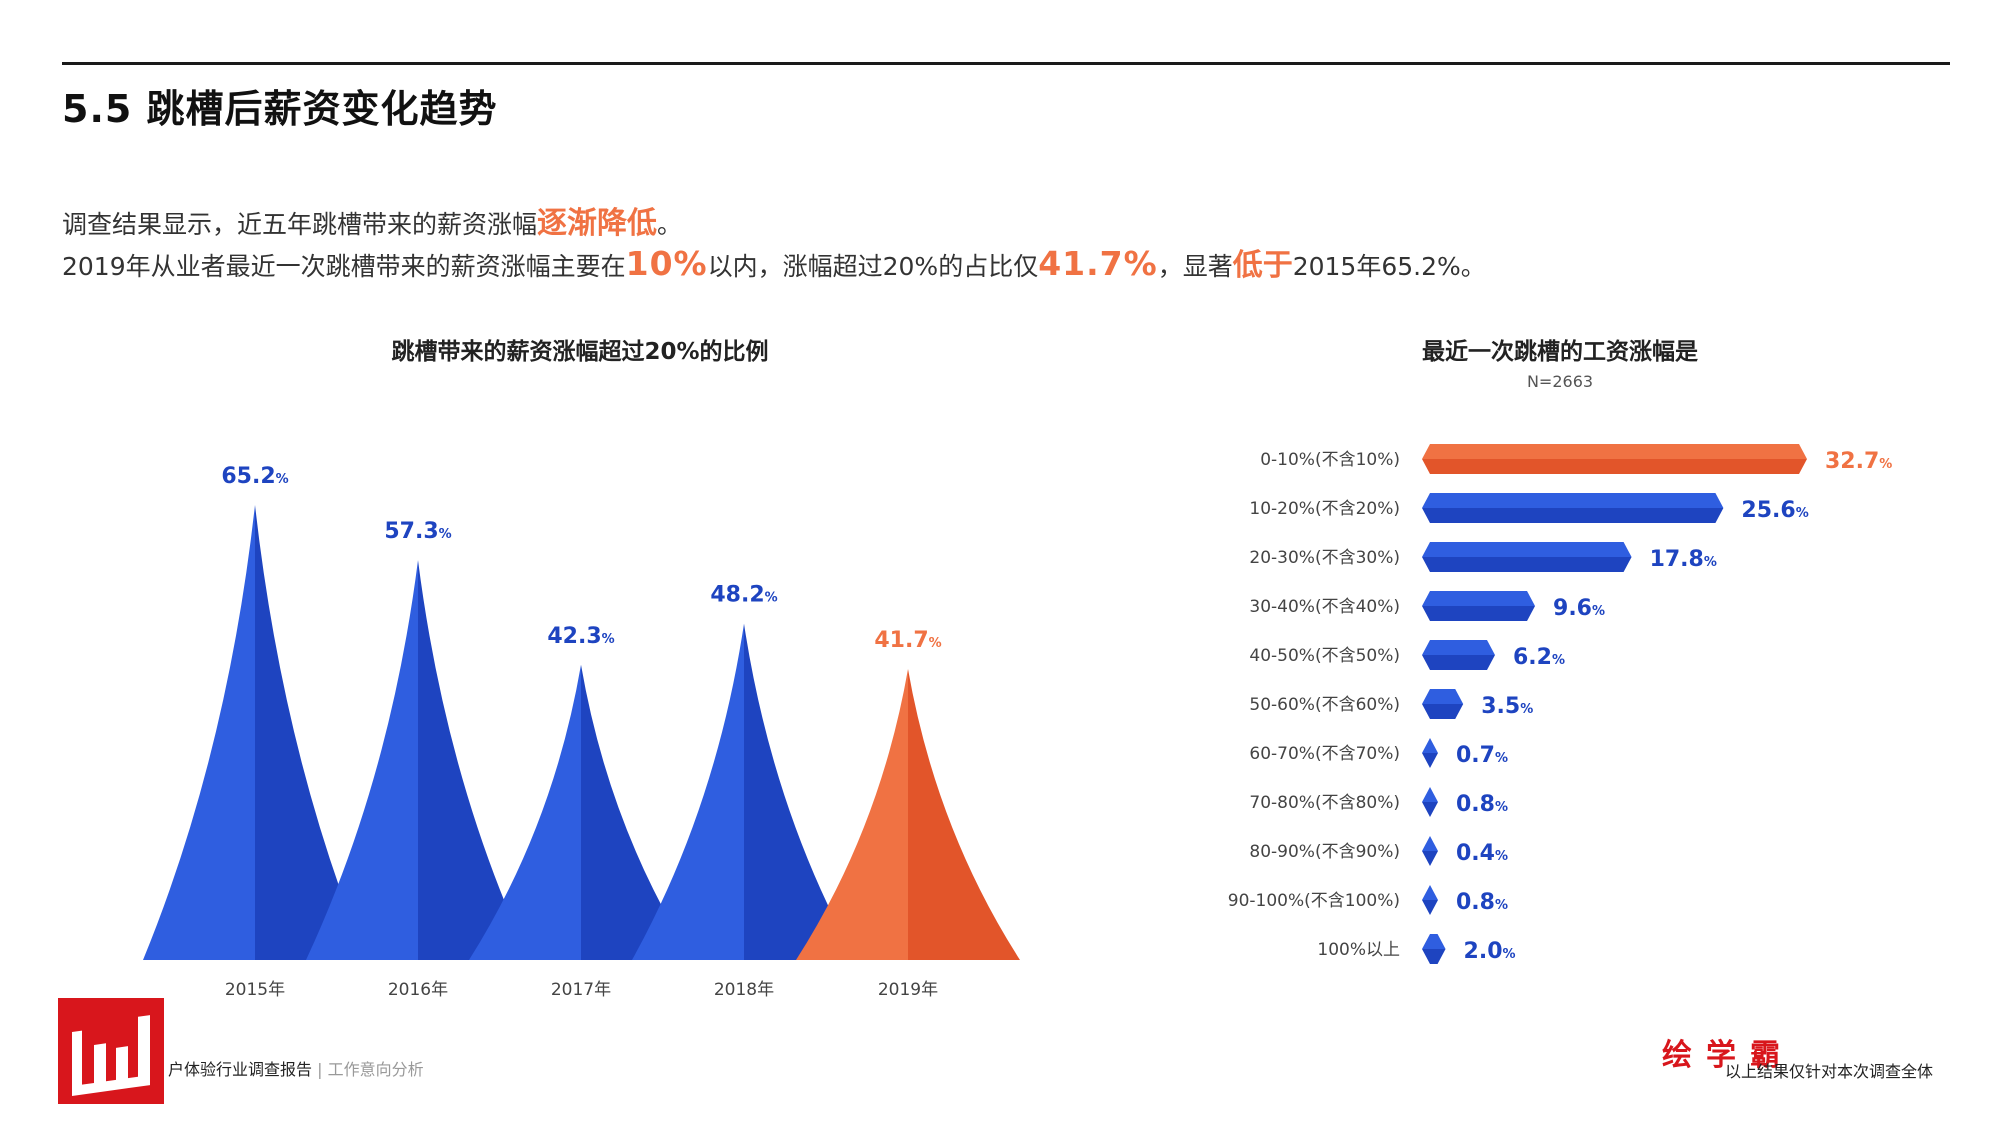 This screenshot has height=1135, width=2000. What do you see at coordinates (666, 263) in the screenshot?
I see `summary-highlight: 10%` at bounding box center [666, 263].